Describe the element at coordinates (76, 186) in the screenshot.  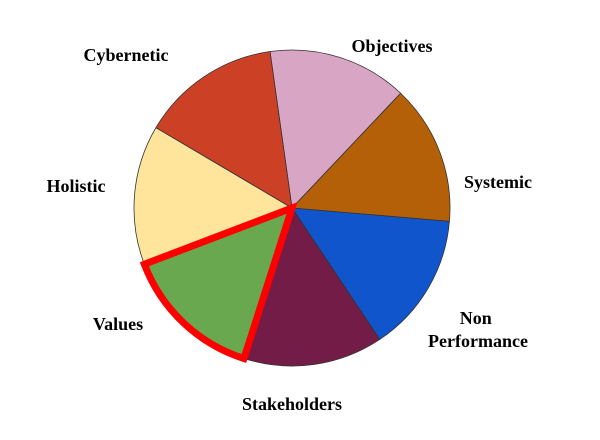
I see `slice-label-holistic: Holistic` at that location.